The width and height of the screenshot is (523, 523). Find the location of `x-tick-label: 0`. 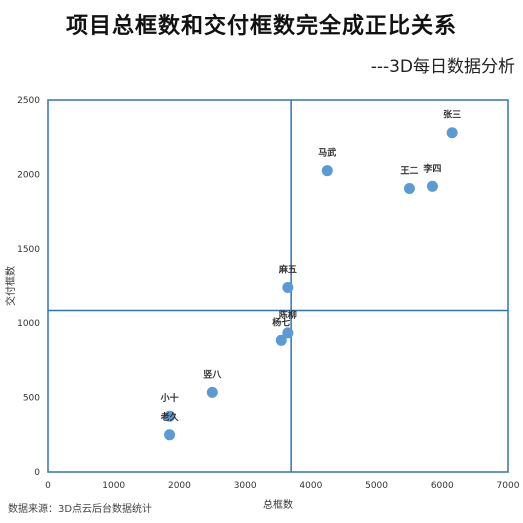

x-tick-label: 0 is located at coordinates (48, 486).